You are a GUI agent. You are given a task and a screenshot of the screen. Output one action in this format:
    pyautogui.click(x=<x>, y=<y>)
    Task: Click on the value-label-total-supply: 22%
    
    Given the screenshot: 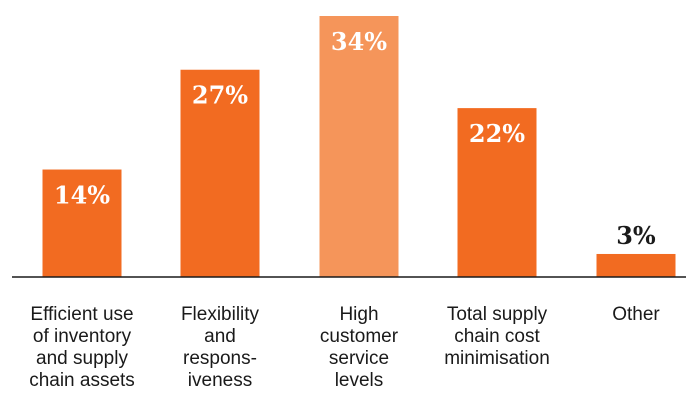 What is the action you would take?
    pyautogui.click(x=497, y=133)
    